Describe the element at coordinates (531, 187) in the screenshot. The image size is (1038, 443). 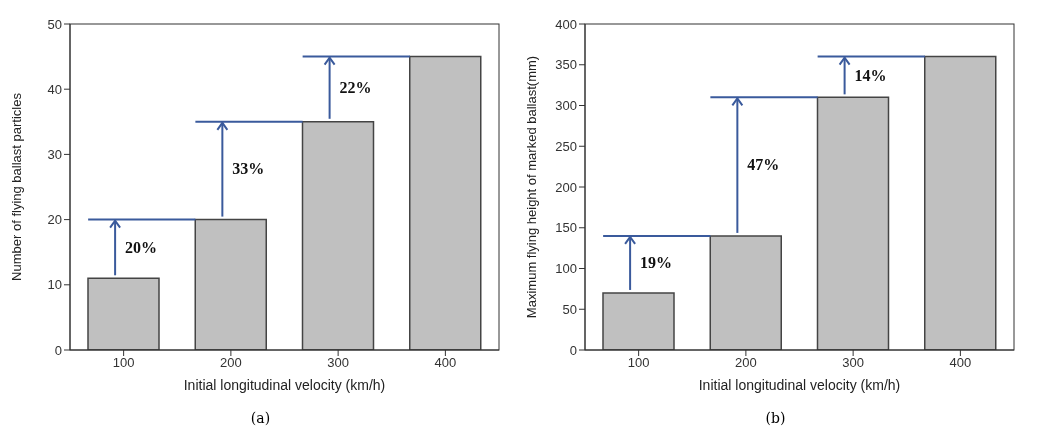
I see `y-axis-title: Maximum flying height of marked ballast(mm)` at that location.